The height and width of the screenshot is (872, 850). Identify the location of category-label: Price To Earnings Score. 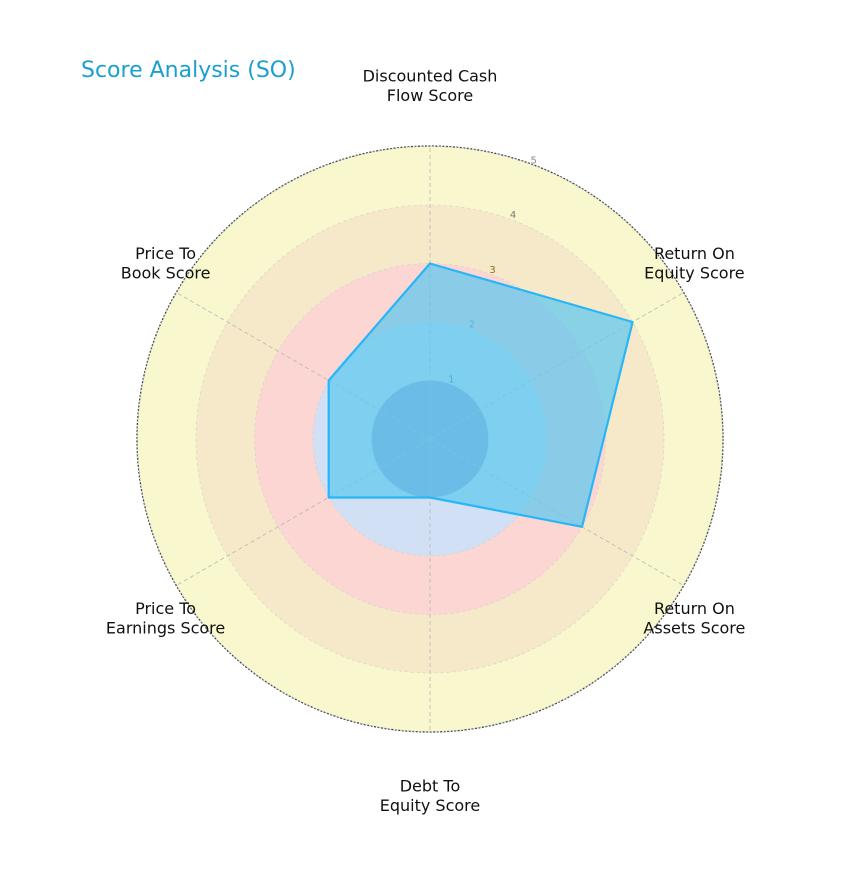
(165, 618).